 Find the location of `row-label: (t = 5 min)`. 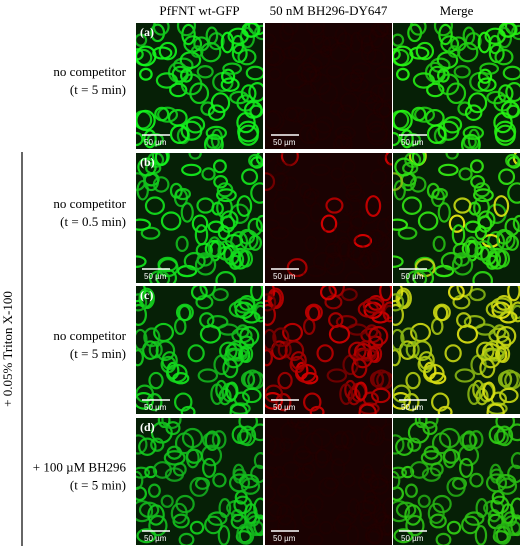

row-label: (t = 5 min) is located at coordinates (98, 353).